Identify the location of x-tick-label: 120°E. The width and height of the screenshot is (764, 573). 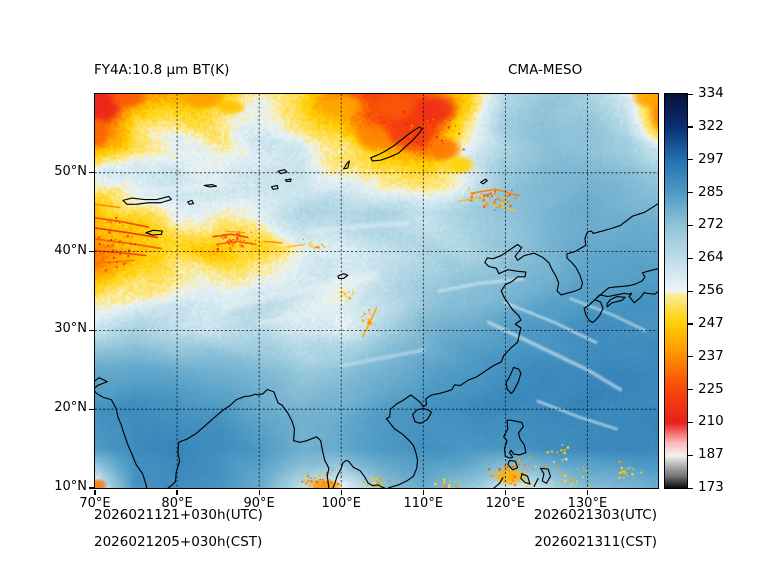
(505, 503).